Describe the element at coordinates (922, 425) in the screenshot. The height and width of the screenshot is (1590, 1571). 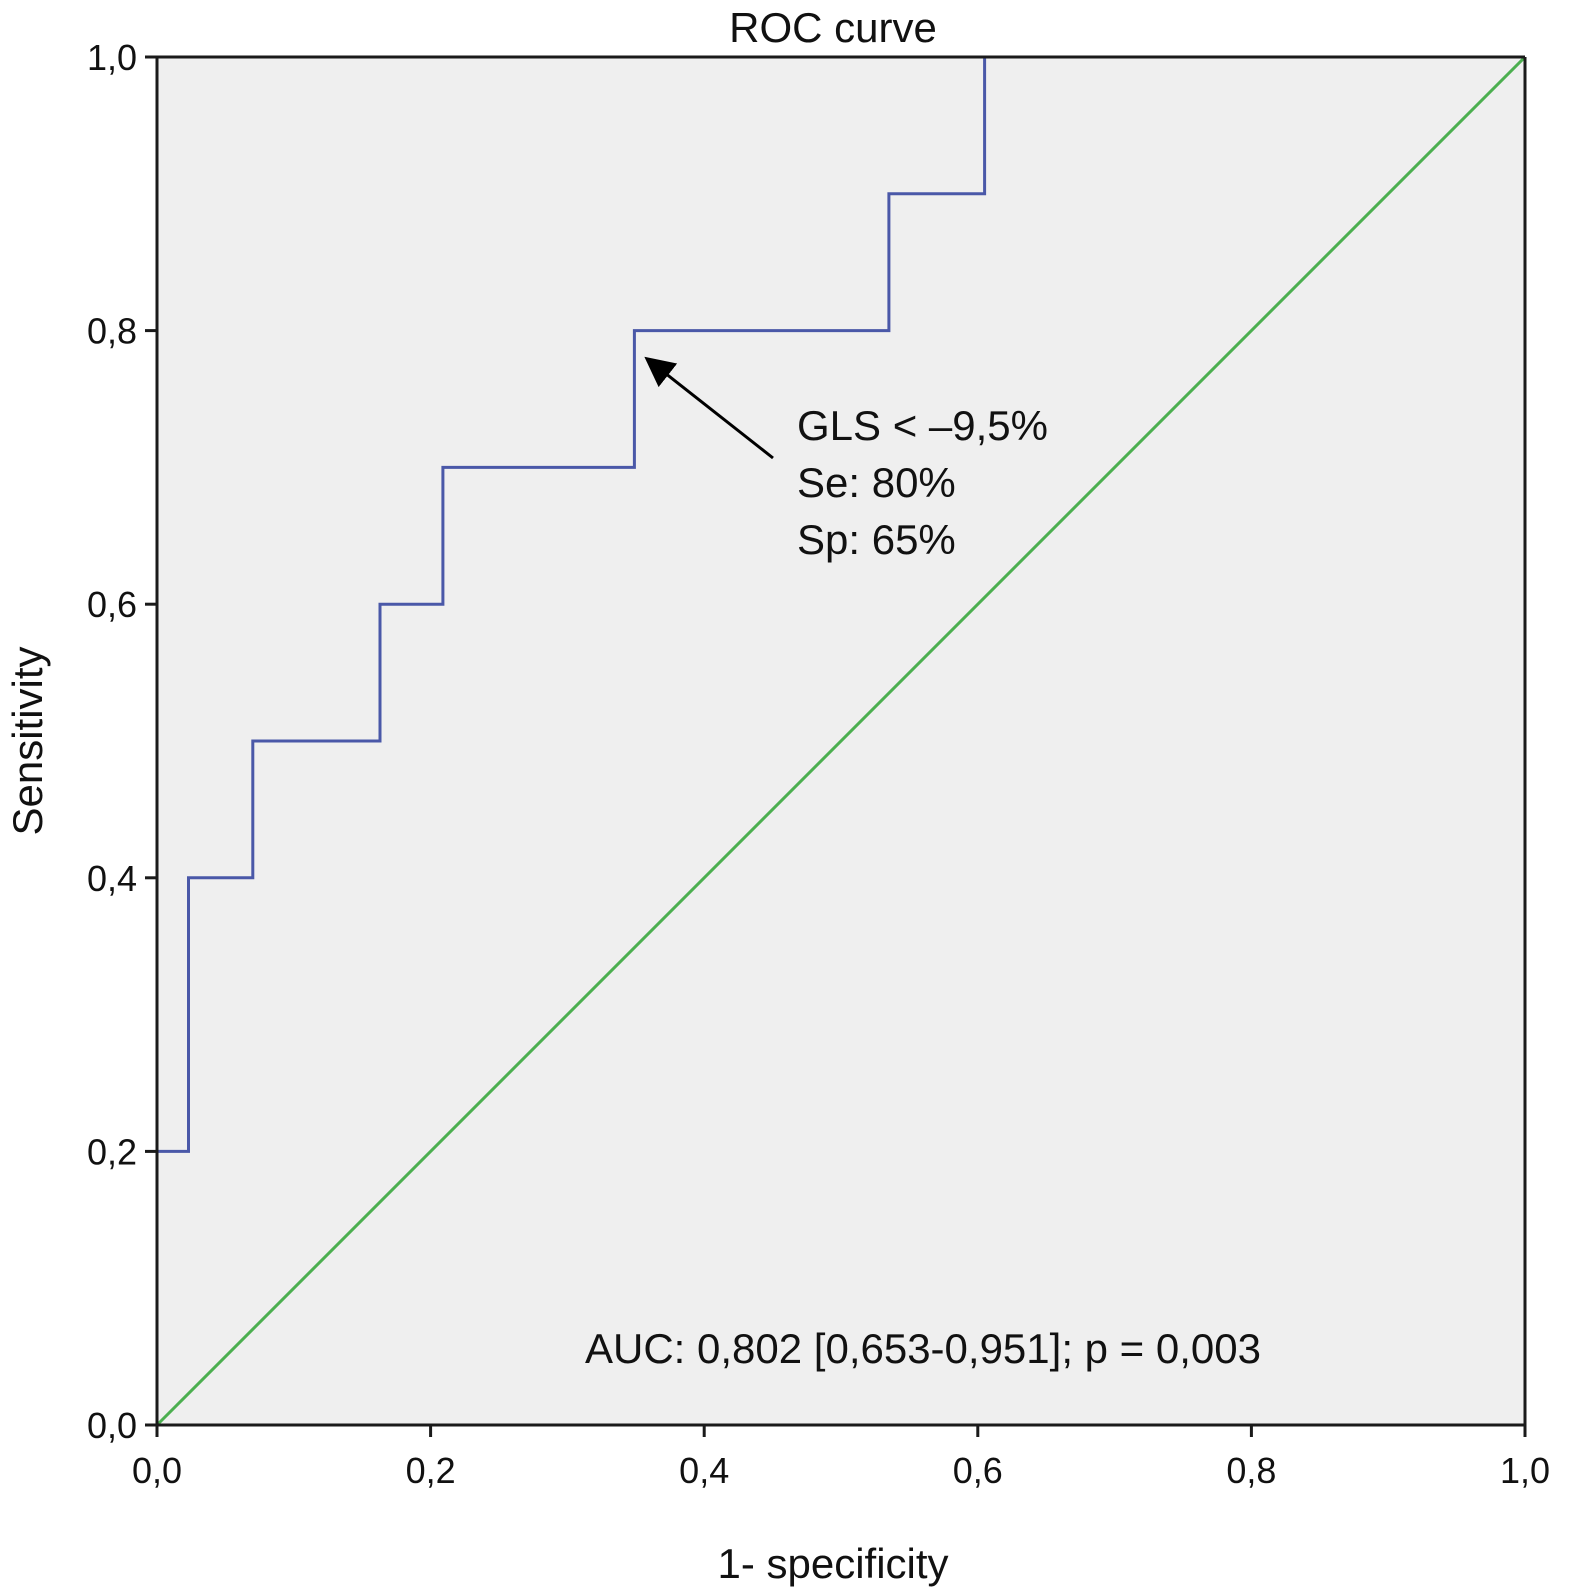
I see `cutoff-gls-label: GLS < –9,5%` at that location.